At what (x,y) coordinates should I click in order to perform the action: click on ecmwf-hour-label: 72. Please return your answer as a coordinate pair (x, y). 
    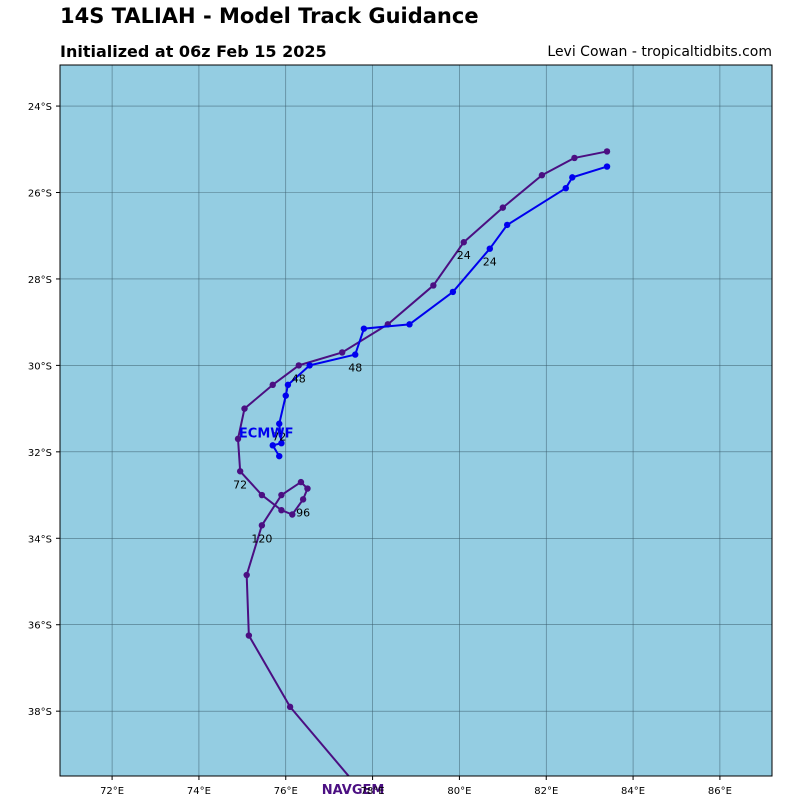
    Looking at the image, I should click on (279, 437).